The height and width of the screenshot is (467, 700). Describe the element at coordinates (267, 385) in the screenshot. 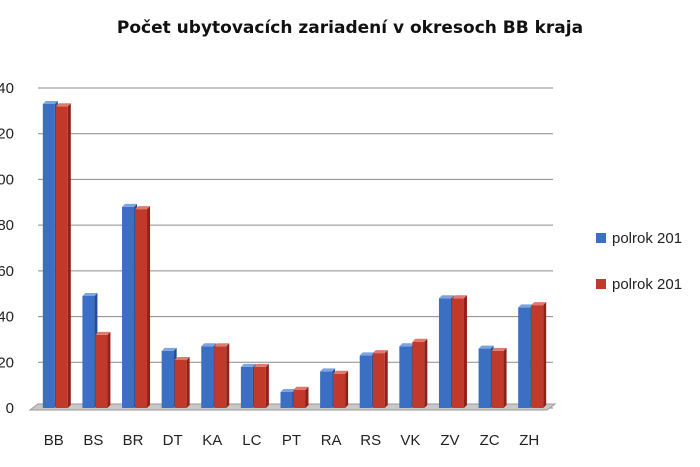

I see `bar-side-2-LC` at that location.